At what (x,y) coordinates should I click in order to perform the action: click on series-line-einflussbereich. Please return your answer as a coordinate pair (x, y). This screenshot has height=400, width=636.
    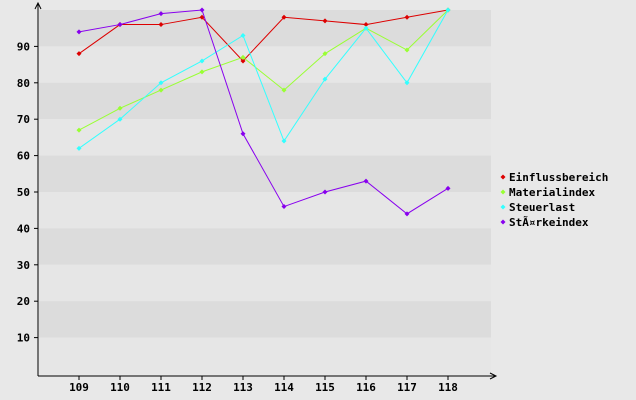
    Looking at the image, I should click on (263, 35).